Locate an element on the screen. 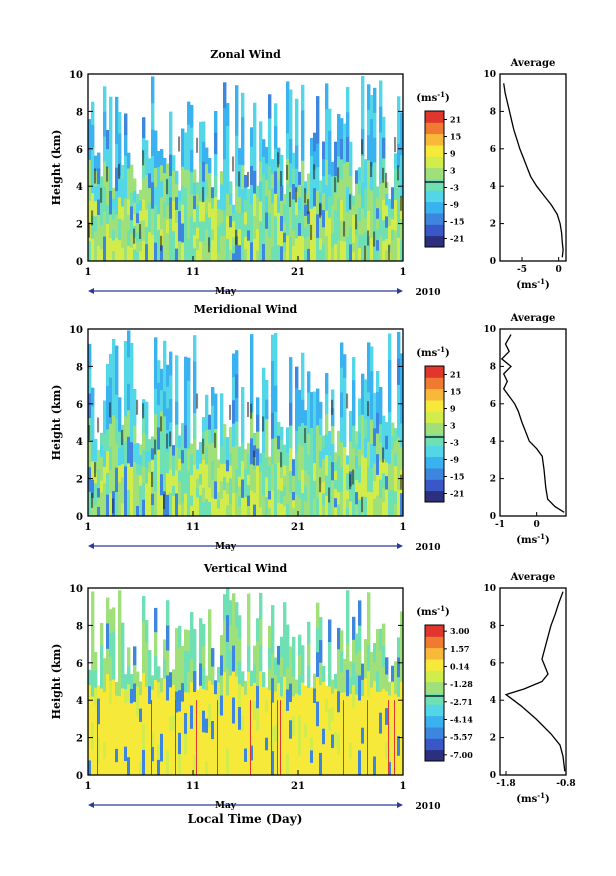  x-tick-label: 1 is located at coordinates (88, 527).